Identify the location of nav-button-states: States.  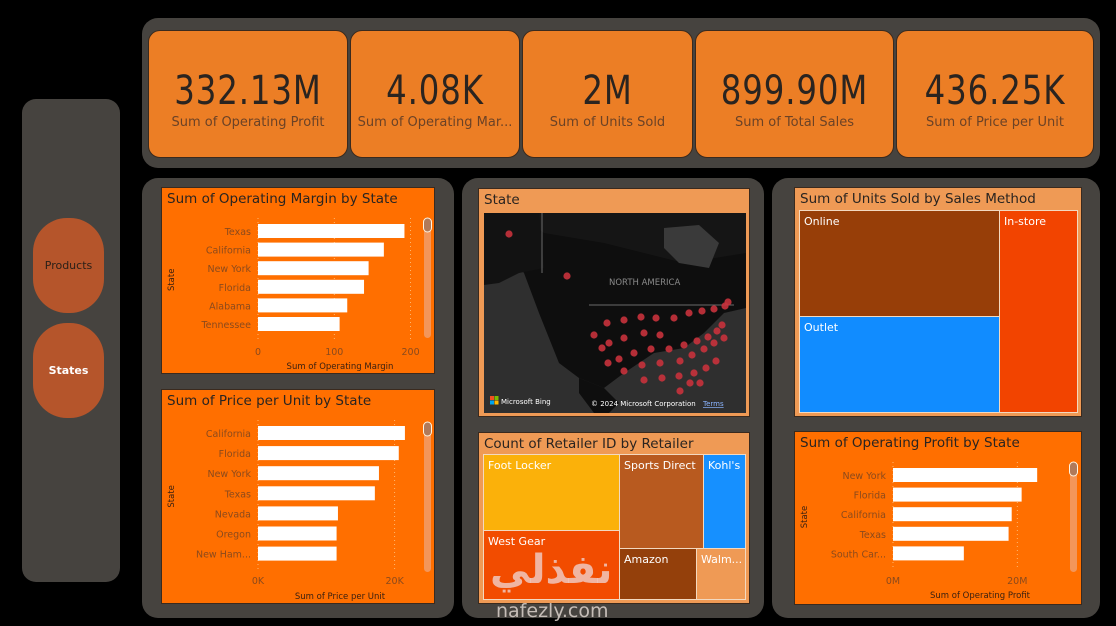
(68, 370).